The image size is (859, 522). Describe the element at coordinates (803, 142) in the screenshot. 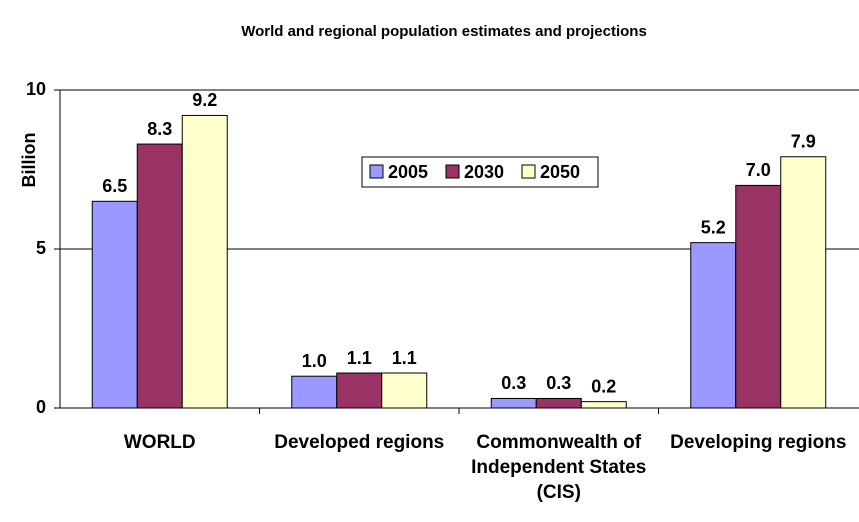

I see `value-label: 7.9` at that location.